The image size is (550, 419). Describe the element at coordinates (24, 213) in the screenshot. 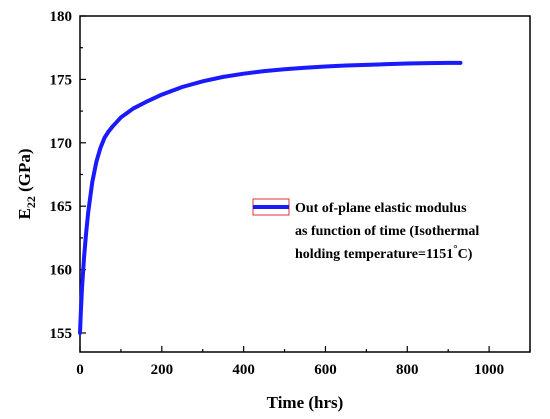

I see `y-axis-title-main: E` at that location.